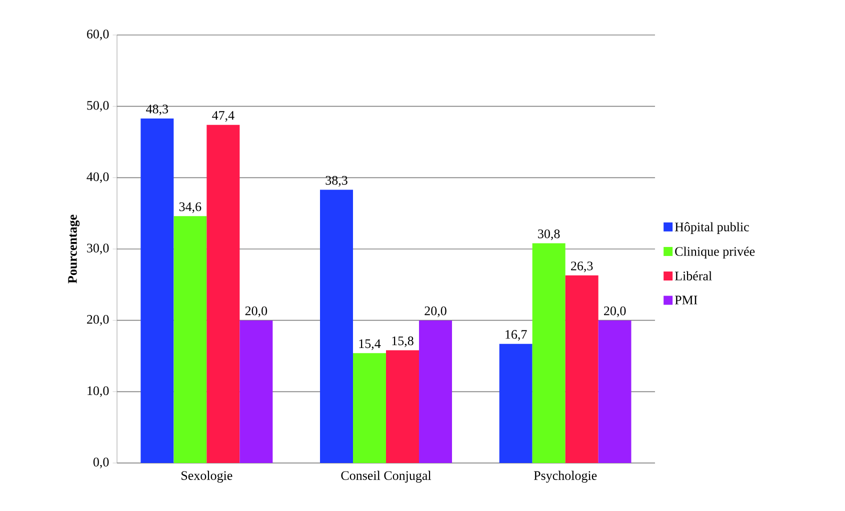  What do you see at coordinates (98, 35) in the screenshot?
I see `y-tick-label: 60,0` at bounding box center [98, 35].